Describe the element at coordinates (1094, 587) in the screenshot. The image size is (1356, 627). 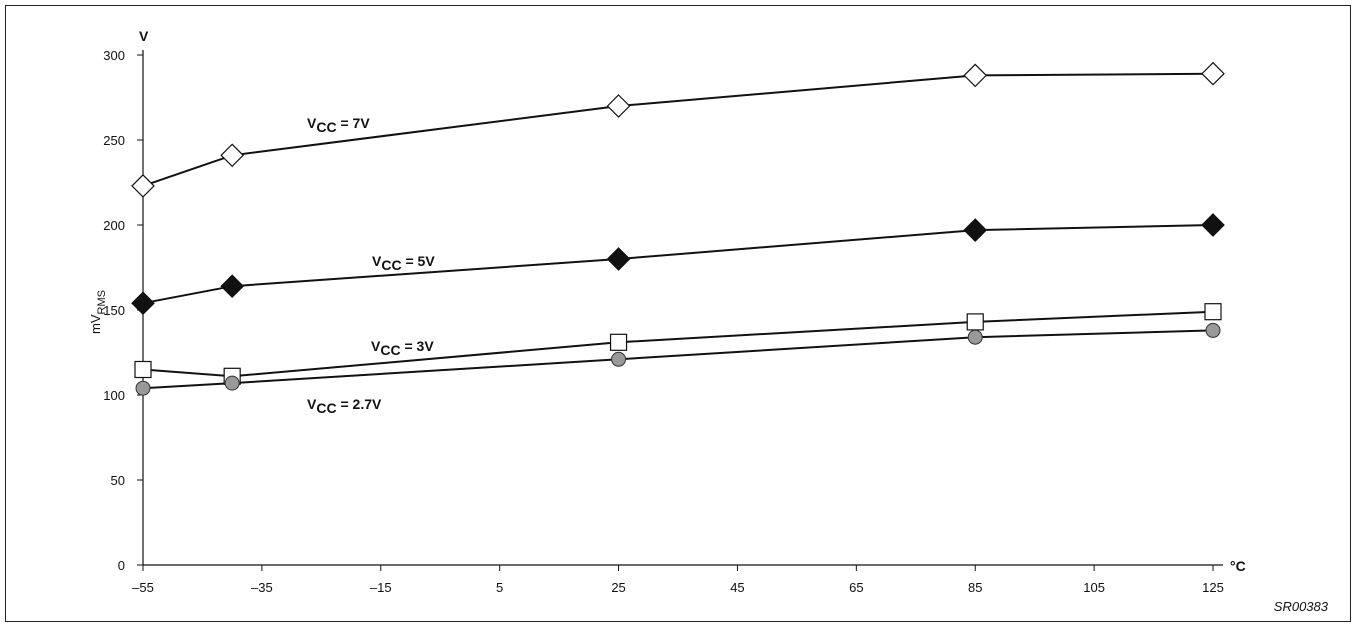
I see `x-tick-label-8: 105` at that location.